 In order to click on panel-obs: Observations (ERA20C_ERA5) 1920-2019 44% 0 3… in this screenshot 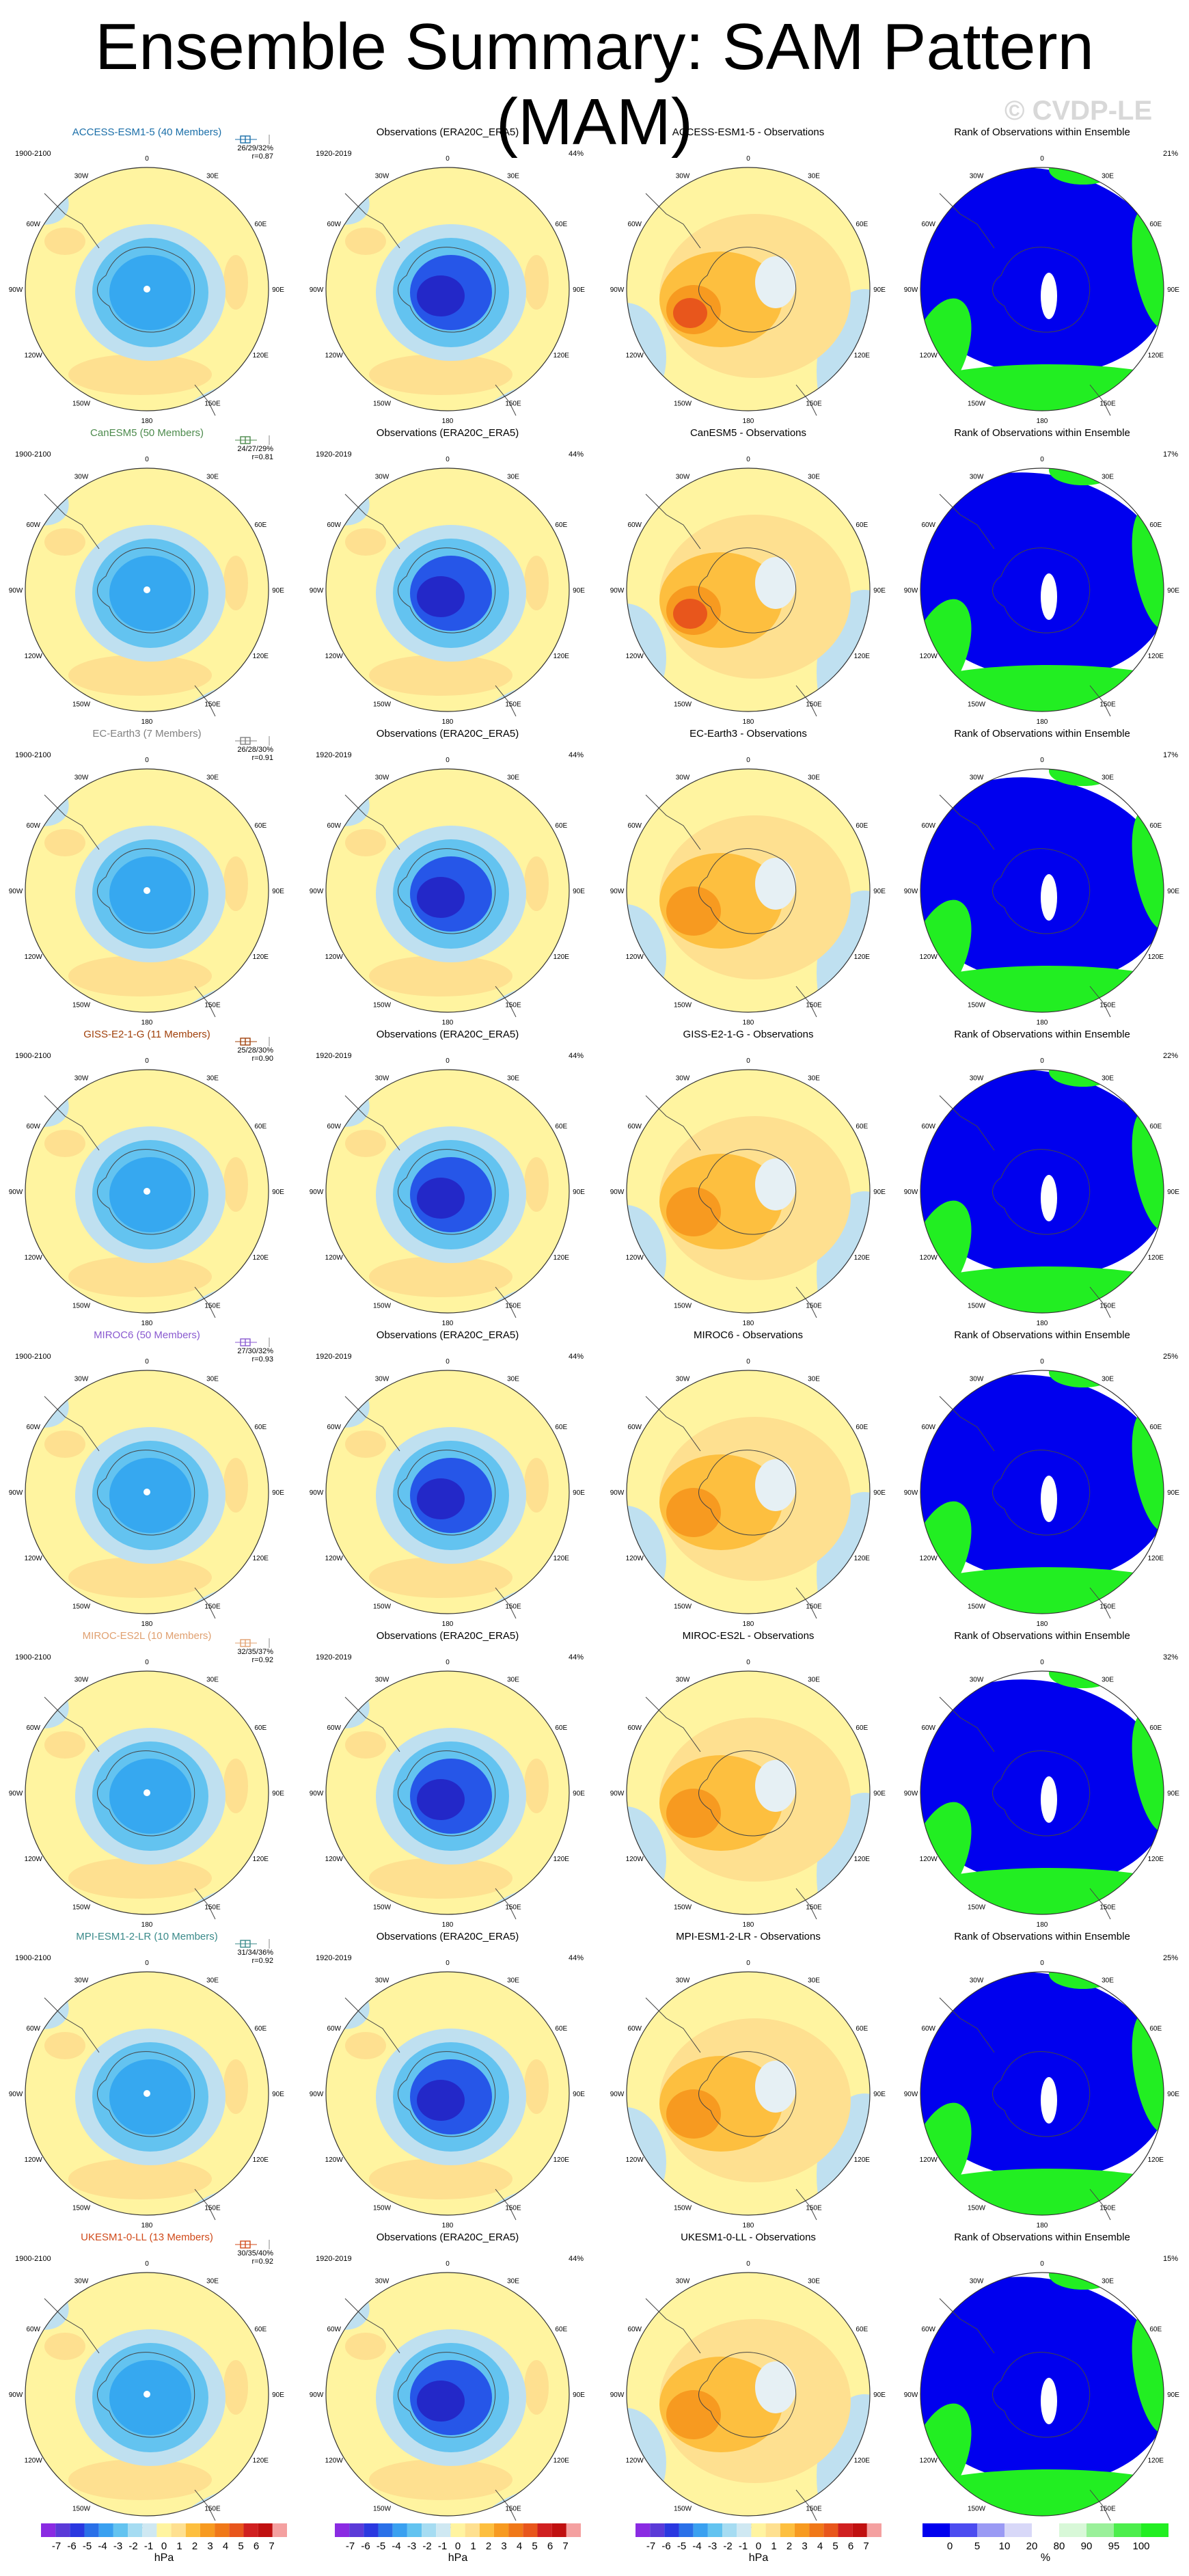, I will do `click(447, 2382)`.